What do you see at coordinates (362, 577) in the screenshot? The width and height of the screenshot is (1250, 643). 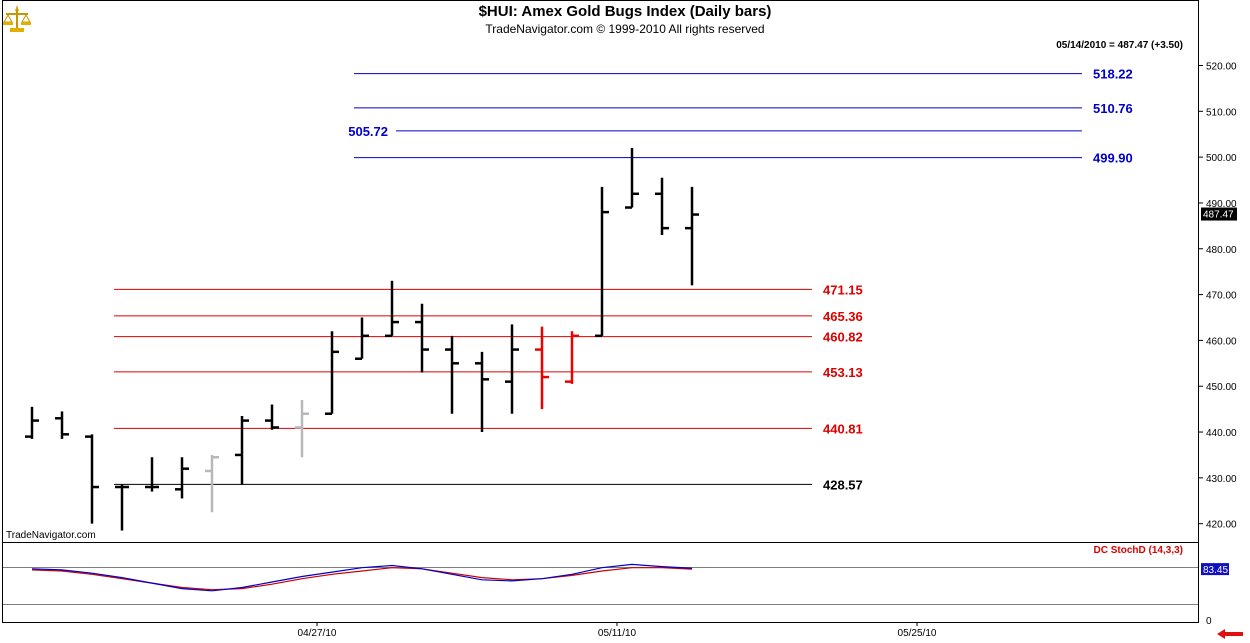 I see `stoch-k-line` at bounding box center [362, 577].